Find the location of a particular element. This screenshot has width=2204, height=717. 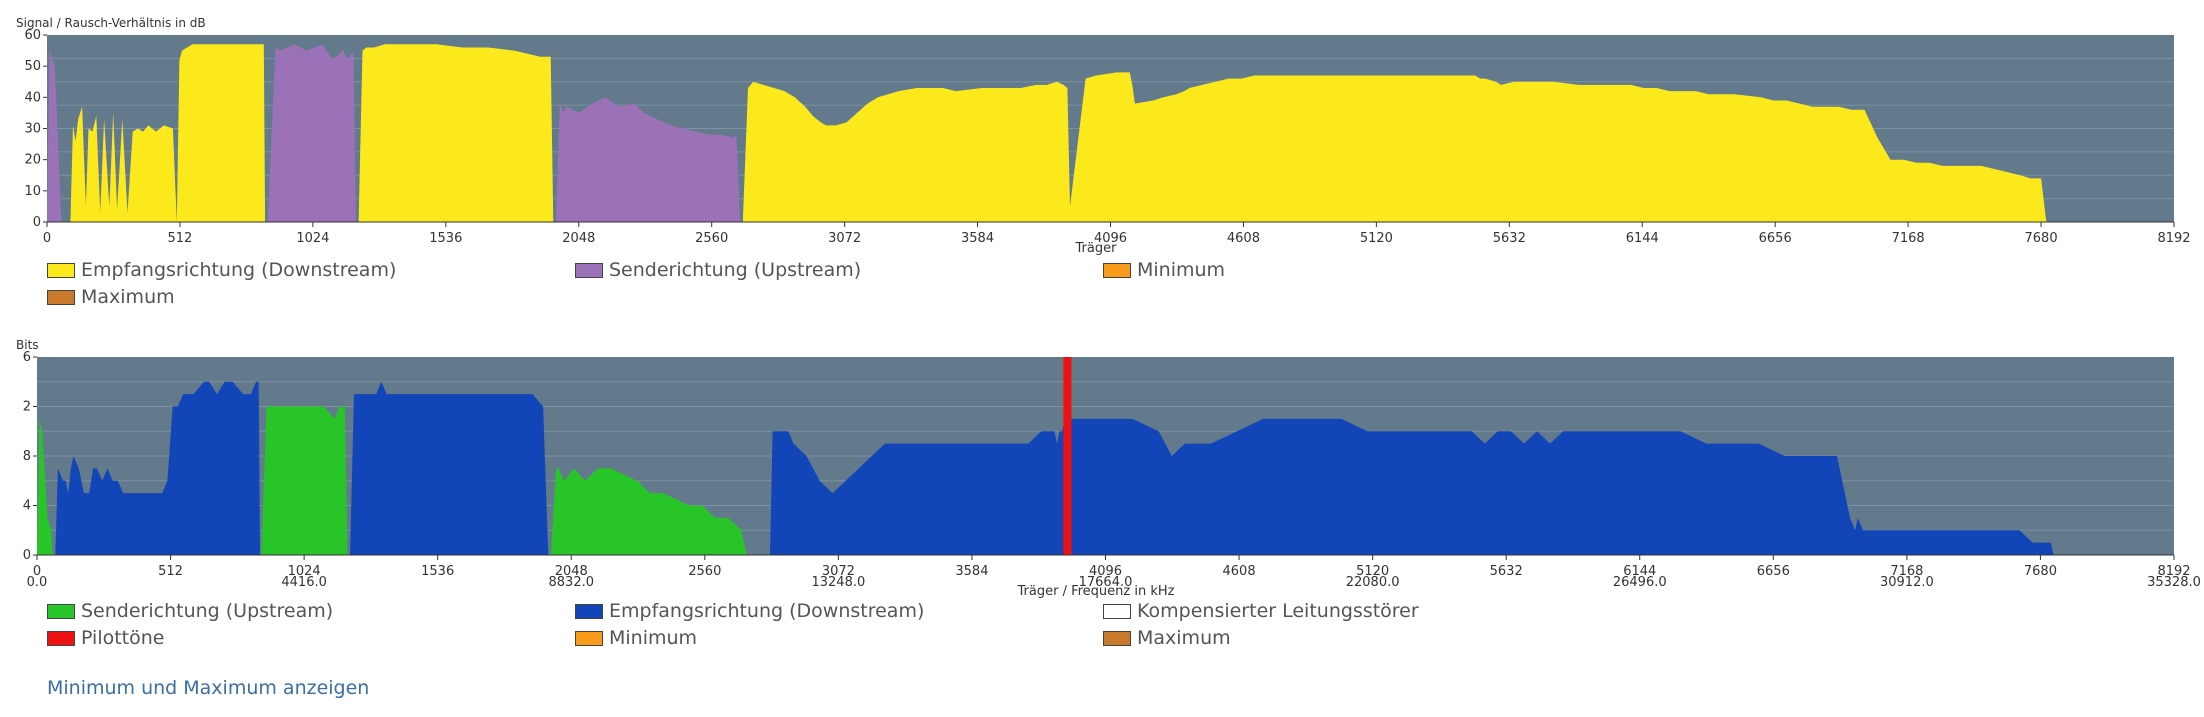

bits-x-tick-label: 8192 is located at coordinates (2173, 571).